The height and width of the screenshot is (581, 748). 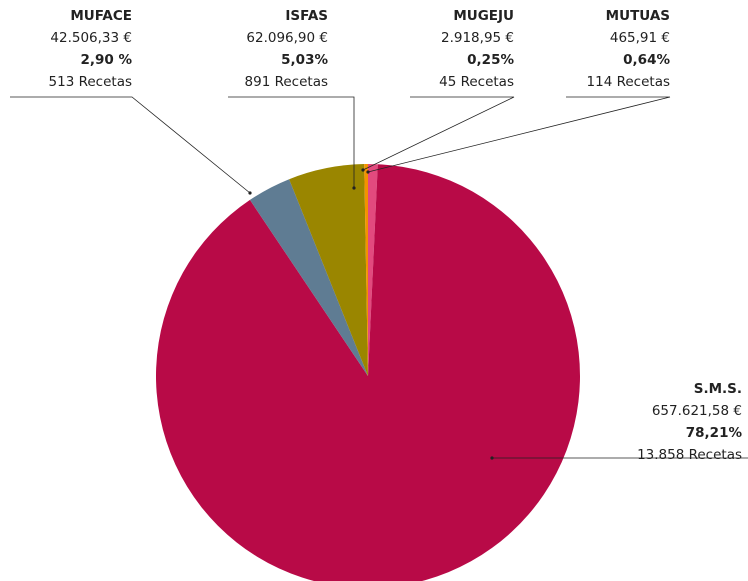 I want to click on label-percent: 0,25%, so click(x=490, y=60).